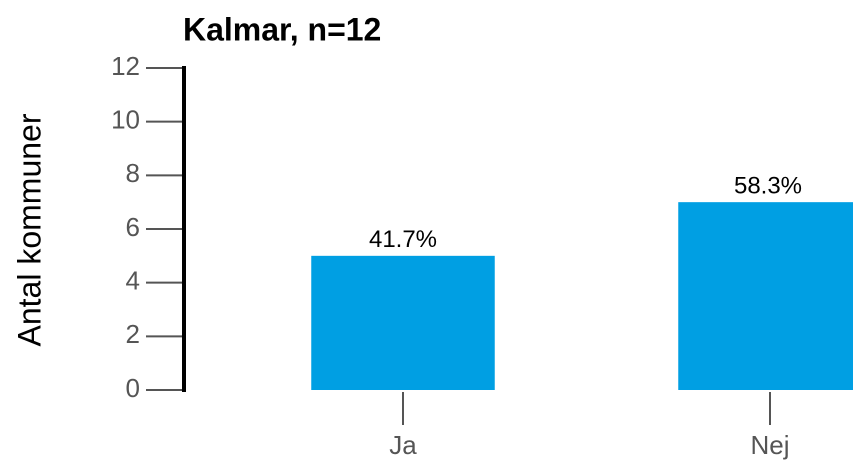  What do you see at coordinates (403, 239) in the screenshot?
I see `value-label: 41.7%` at bounding box center [403, 239].